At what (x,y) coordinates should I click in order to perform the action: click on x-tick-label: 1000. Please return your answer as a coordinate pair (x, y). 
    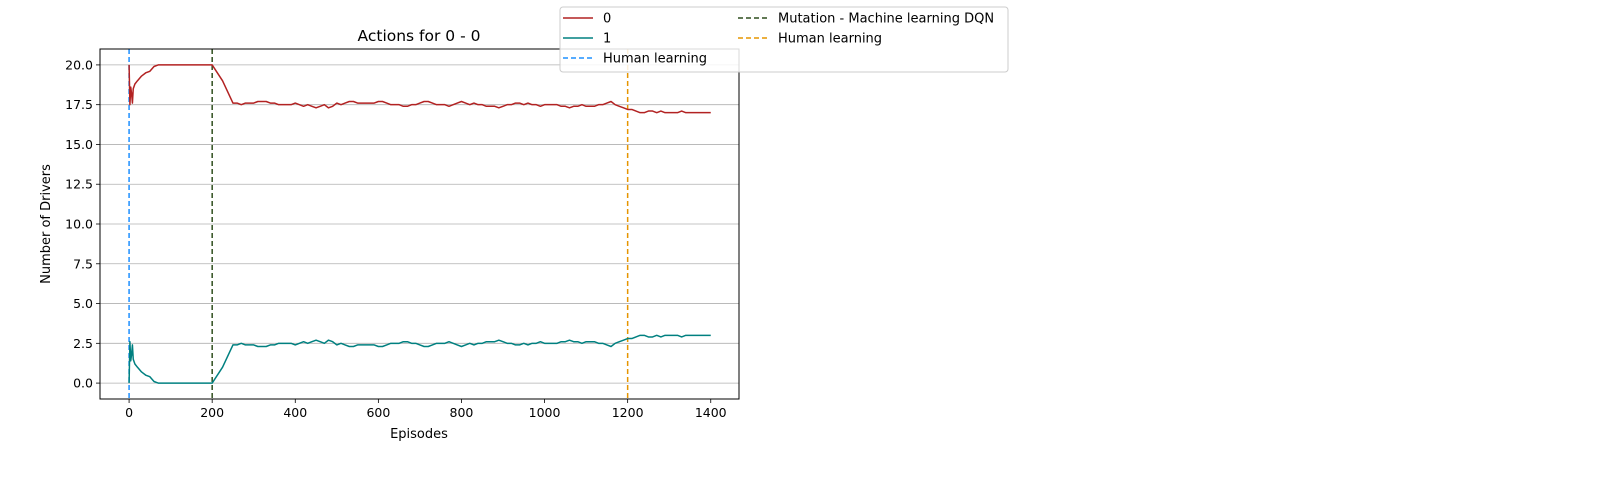
    Looking at the image, I should click on (545, 412).